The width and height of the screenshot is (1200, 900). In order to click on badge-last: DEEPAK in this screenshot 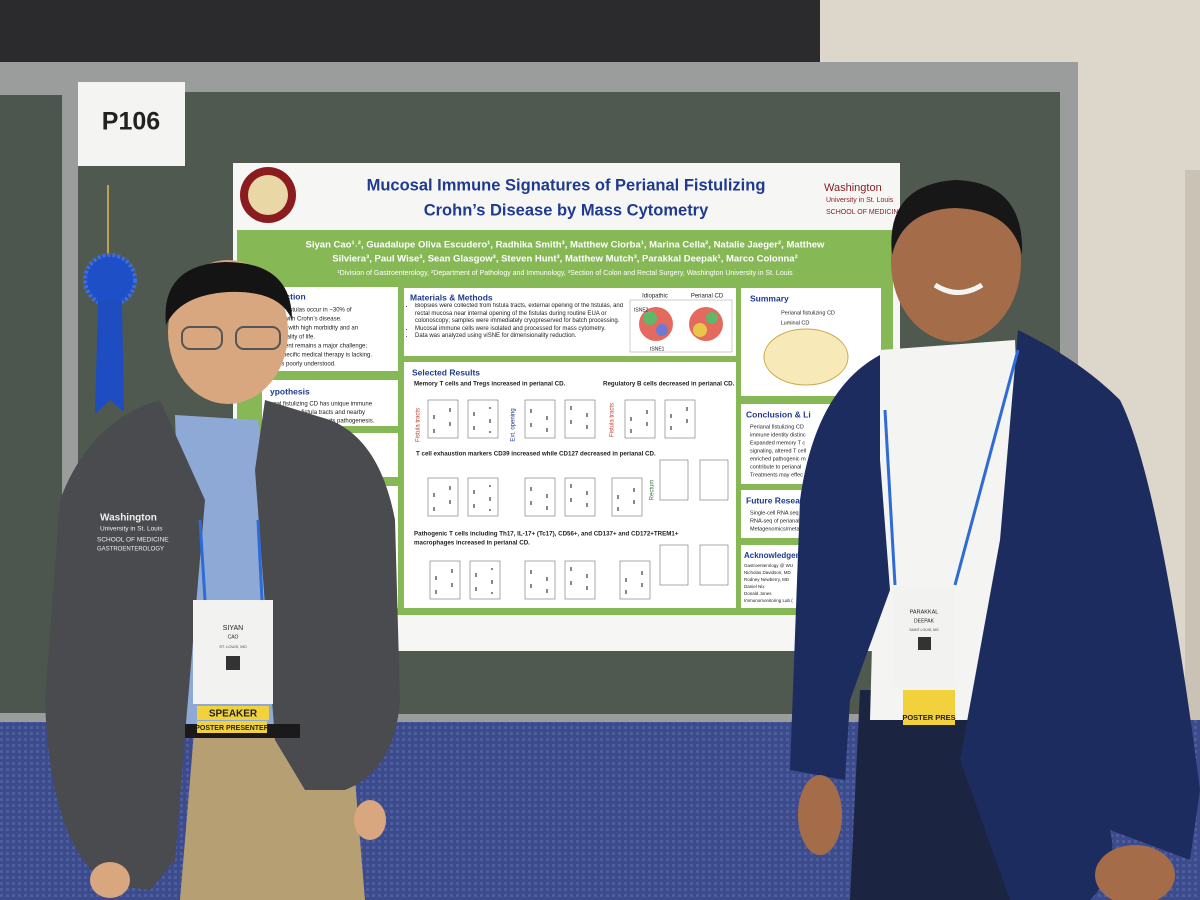, I will do `click(924, 621)`.